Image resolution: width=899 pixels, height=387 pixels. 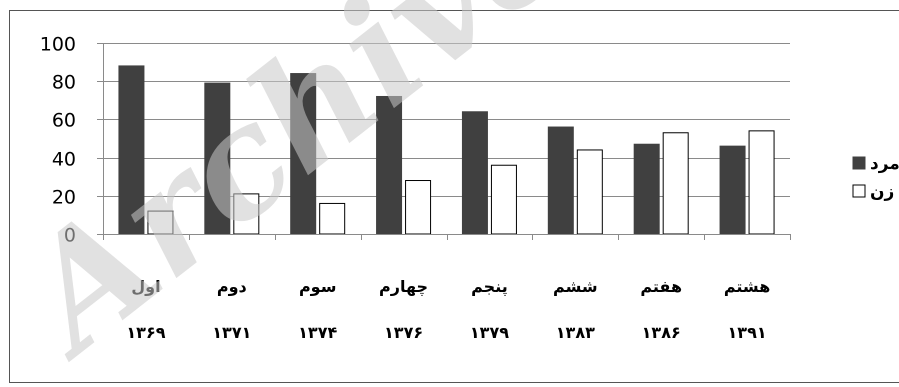 I want to click on legend-swatch-female, so click(x=859, y=191).